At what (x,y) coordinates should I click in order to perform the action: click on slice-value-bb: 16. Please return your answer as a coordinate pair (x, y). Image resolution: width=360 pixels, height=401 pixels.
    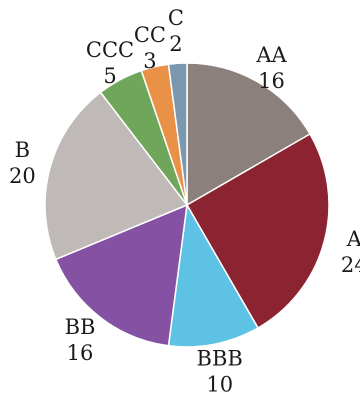
    Looking at the image, I should click on (80, 353).